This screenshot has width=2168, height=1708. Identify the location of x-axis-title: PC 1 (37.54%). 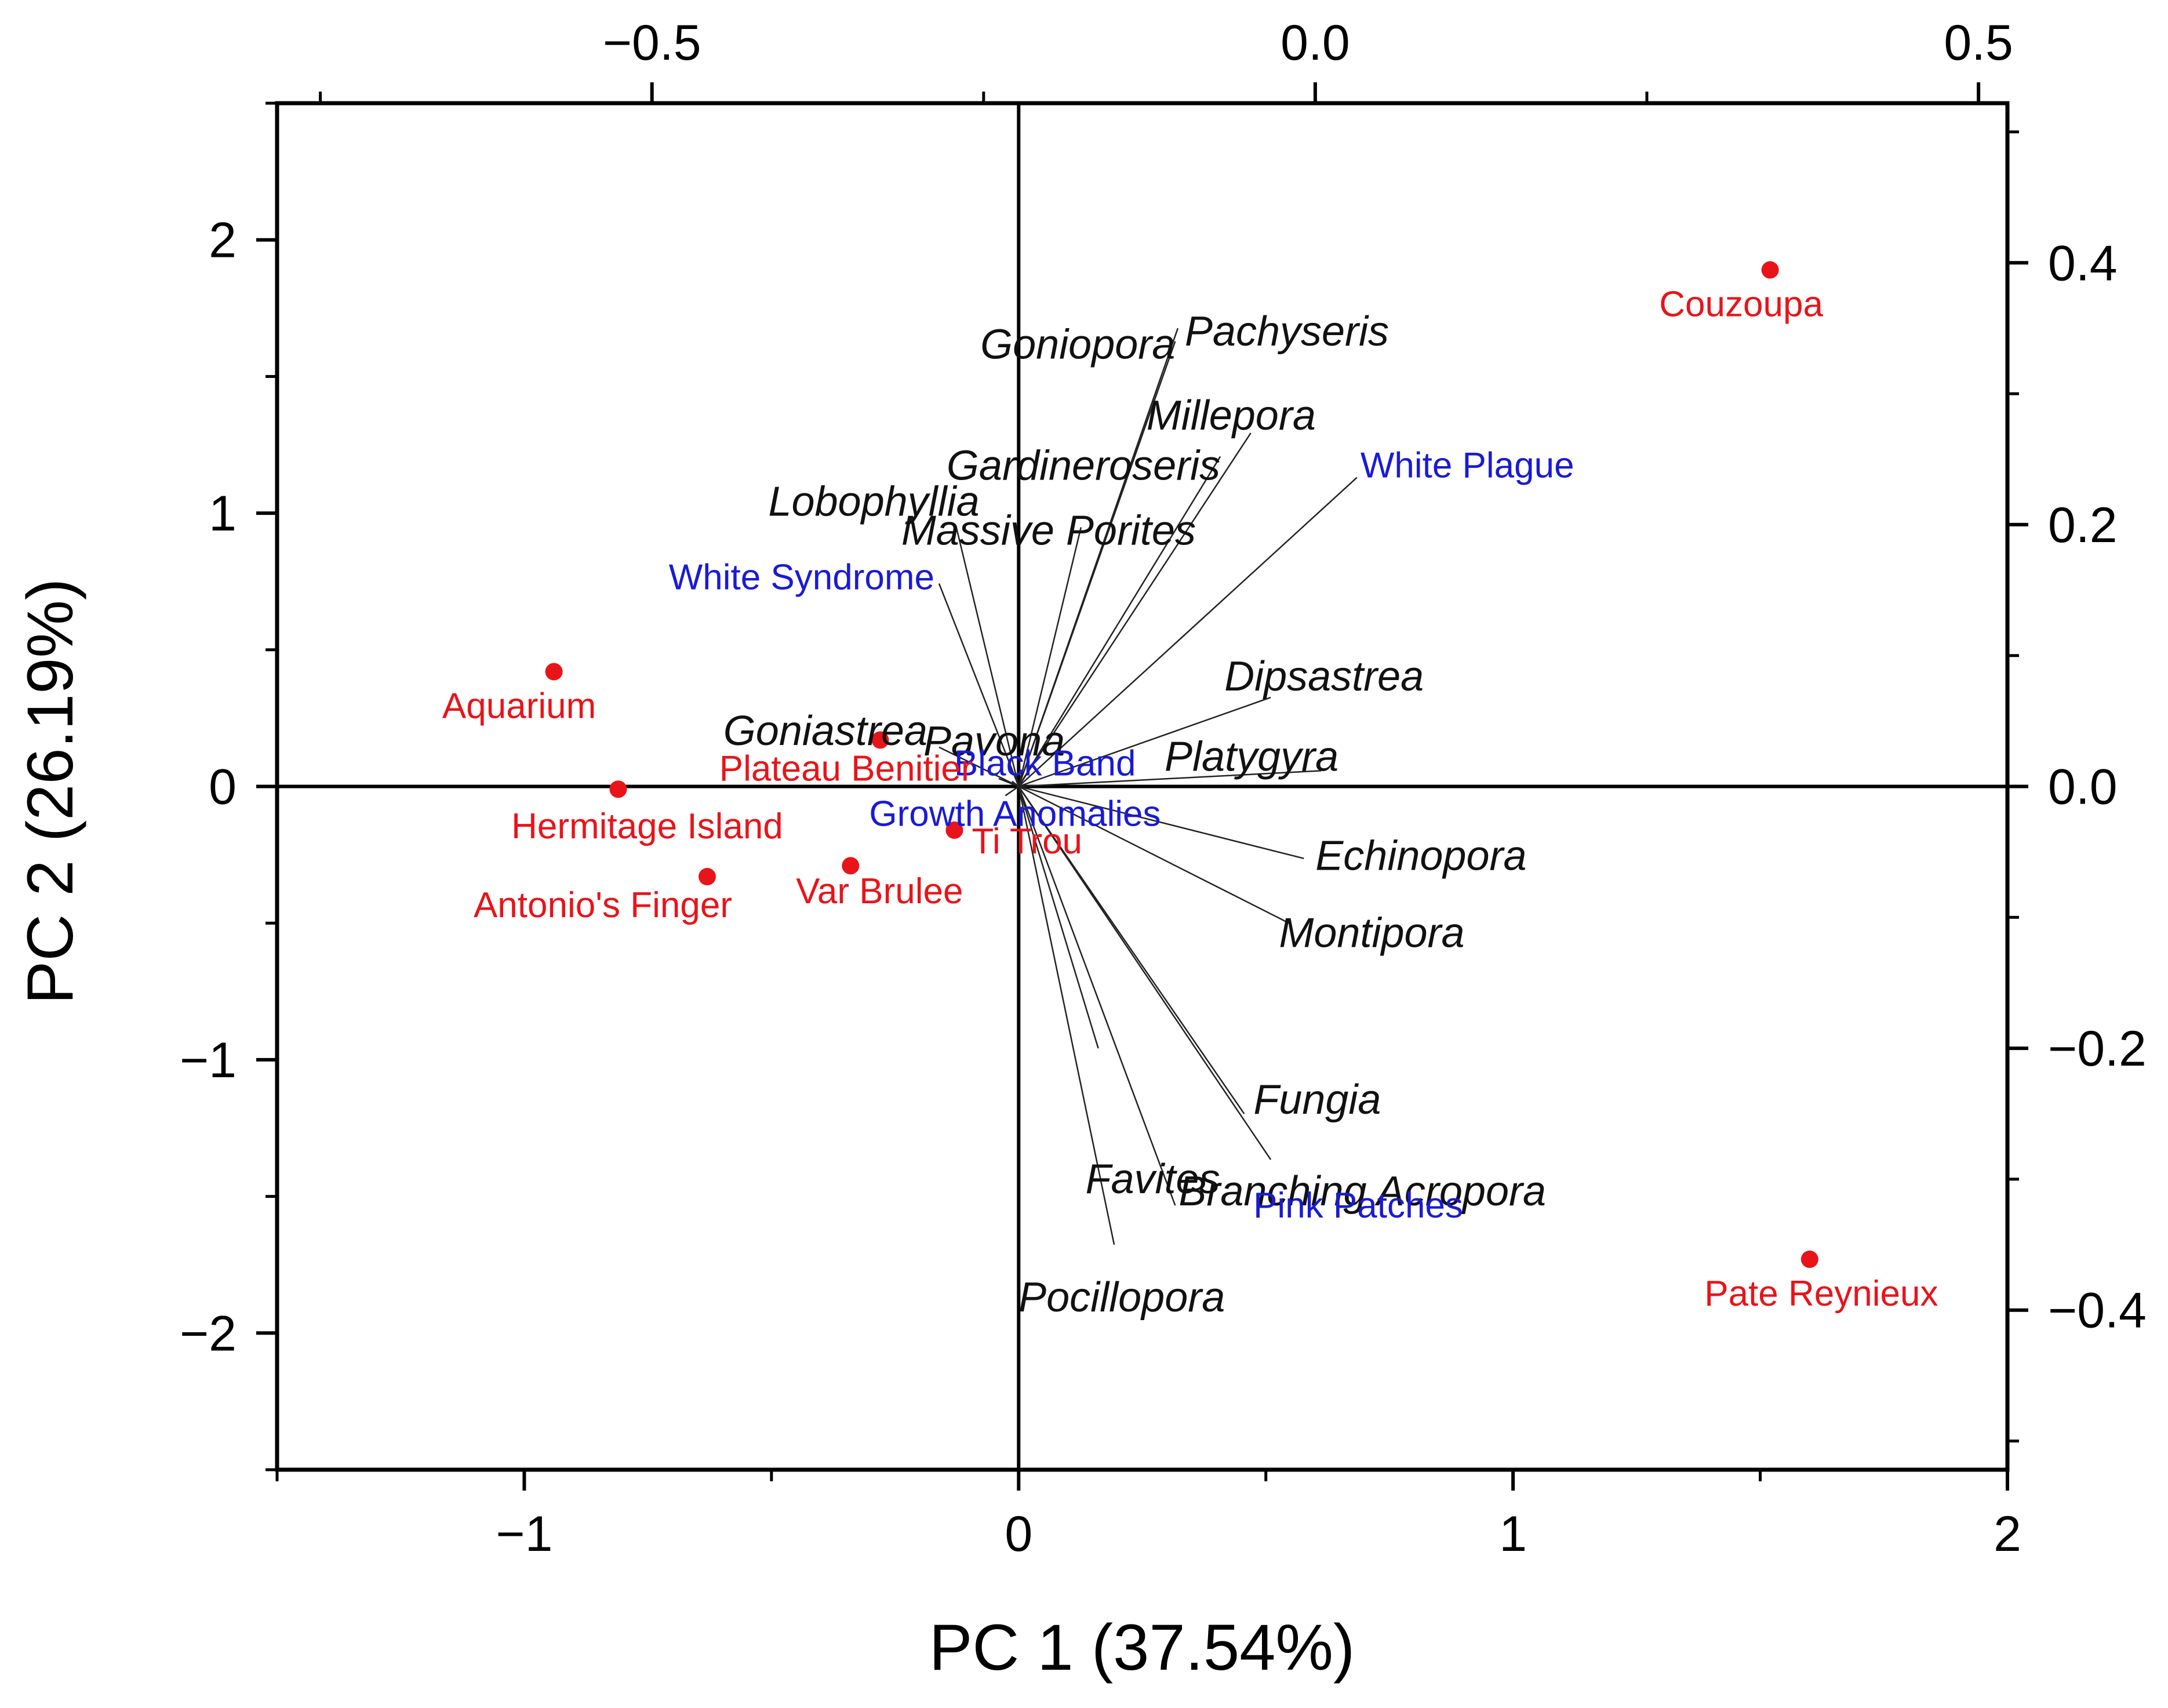
(1142, 1647).